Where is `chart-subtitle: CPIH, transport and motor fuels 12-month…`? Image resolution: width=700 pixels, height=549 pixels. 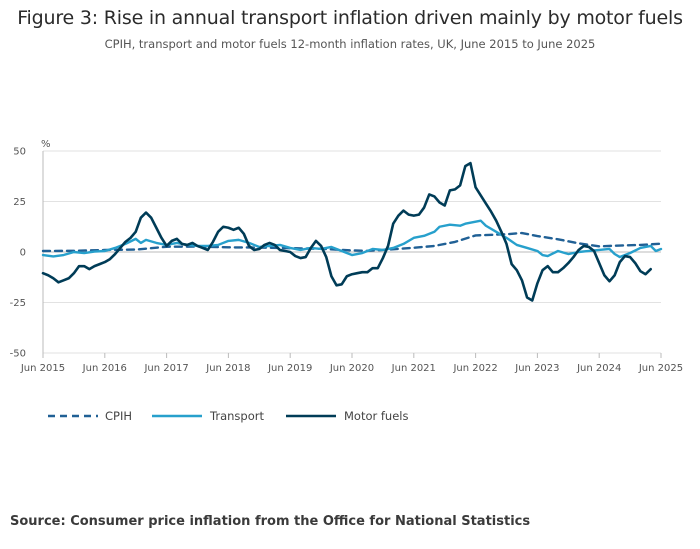 chart-subtitle: CPIH, transport and motor fuels 12-month… is located at coordinates (350, 44).